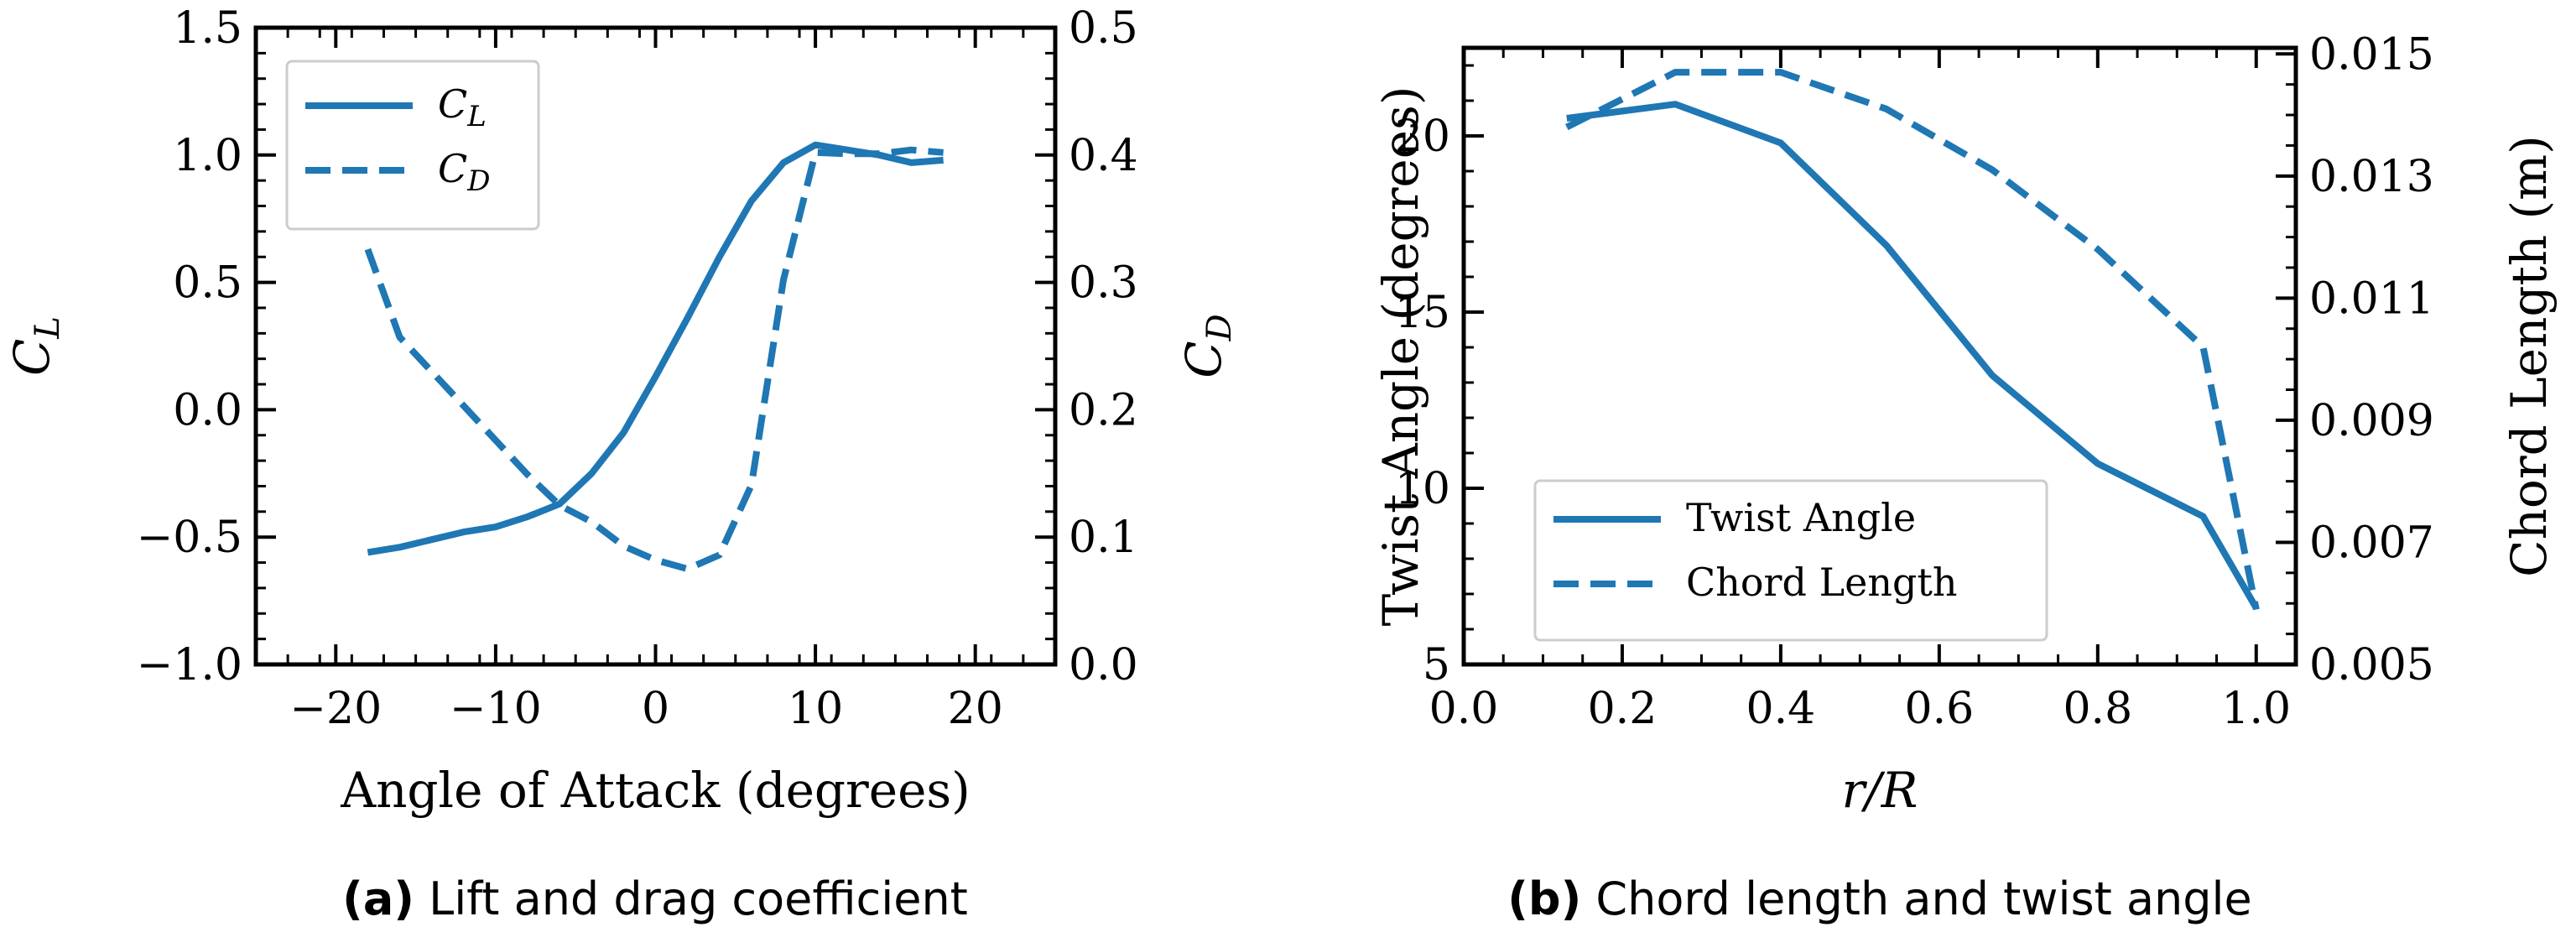 This screenshot has width=2576, height=948. What do you see at coordinates (2371, 421) in the screenshot?
I see `y-right-tick-label: 0.009` at bounding box center [2371, 421].